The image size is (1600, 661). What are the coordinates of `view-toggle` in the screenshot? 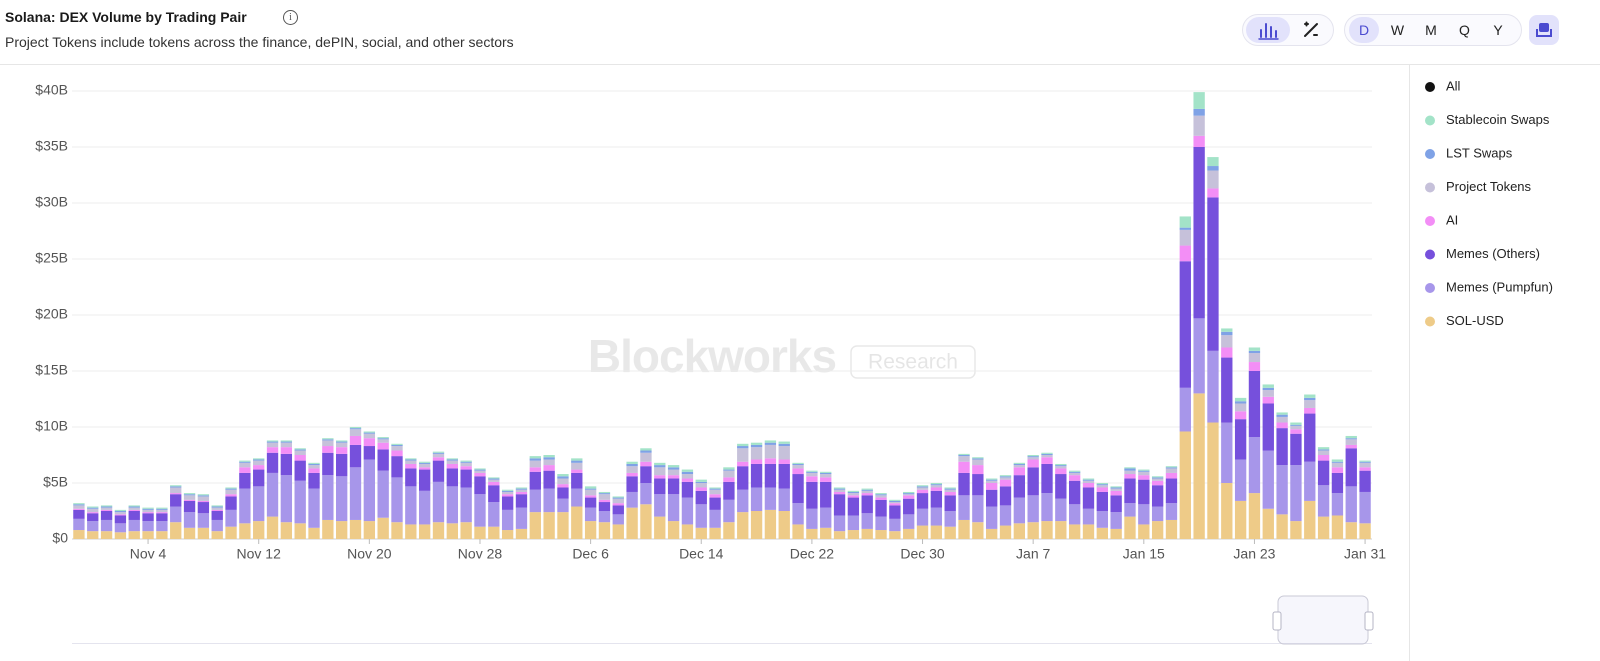 It's located at (1288, 30).